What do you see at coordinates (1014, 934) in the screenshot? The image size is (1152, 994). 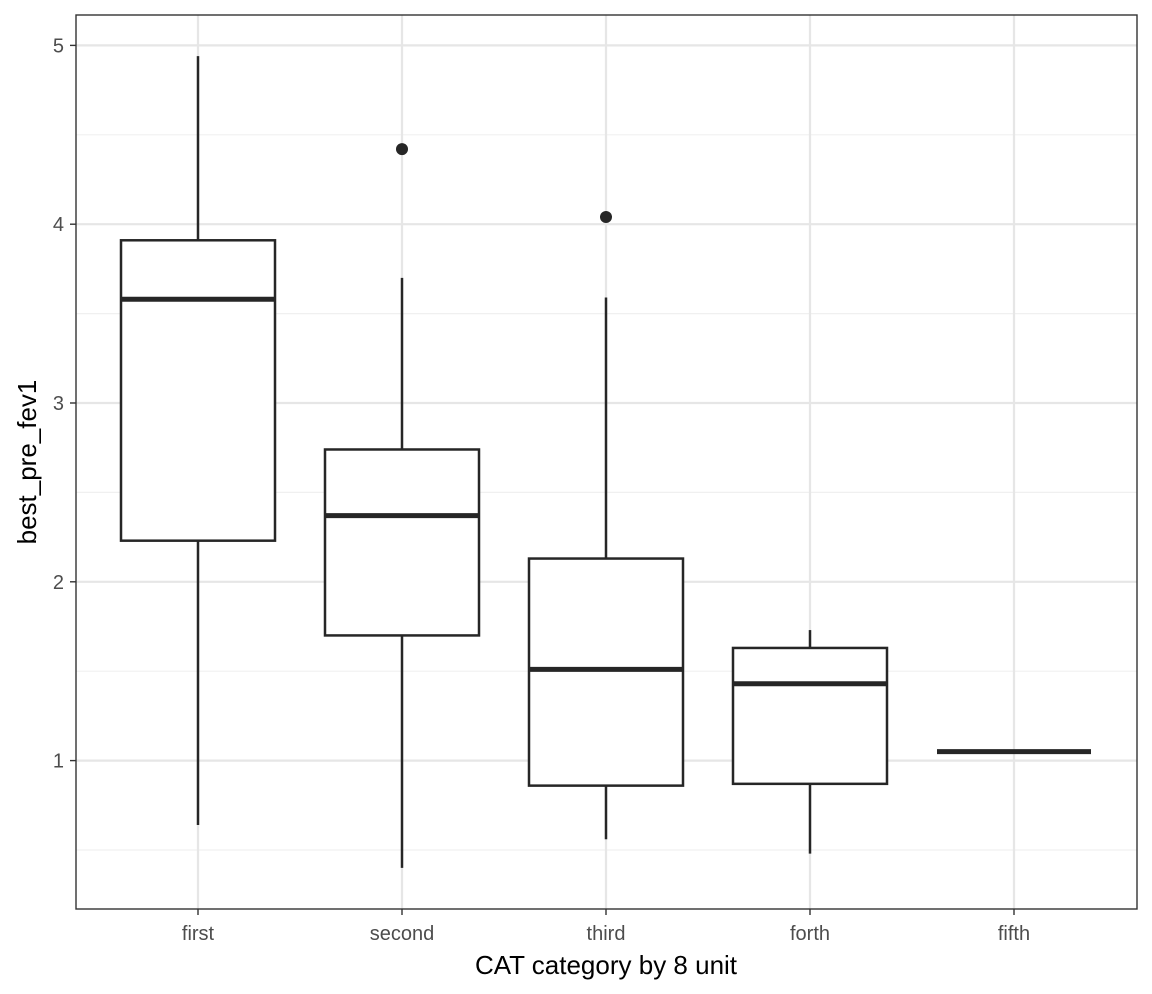 I see `x-tick-label: fifth` at bounding box center [1014, 934].